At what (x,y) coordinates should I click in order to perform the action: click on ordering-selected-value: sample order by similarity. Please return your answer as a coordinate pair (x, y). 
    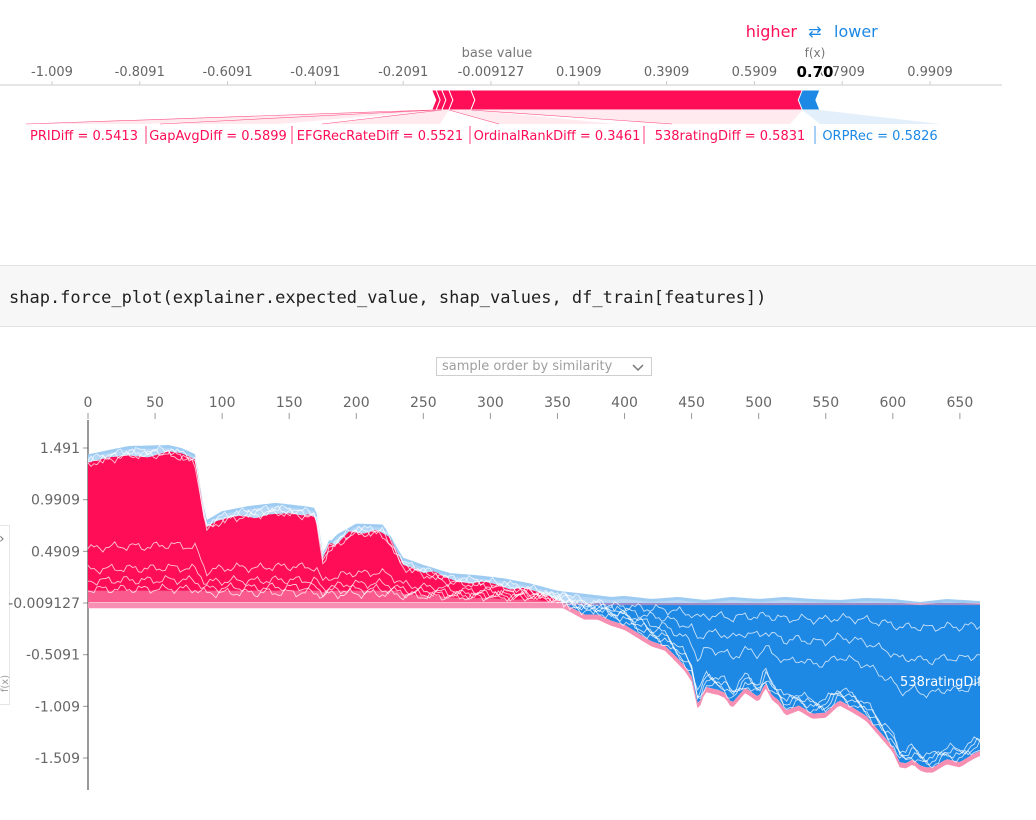
    Looking at the image, I should click on (527, 366).